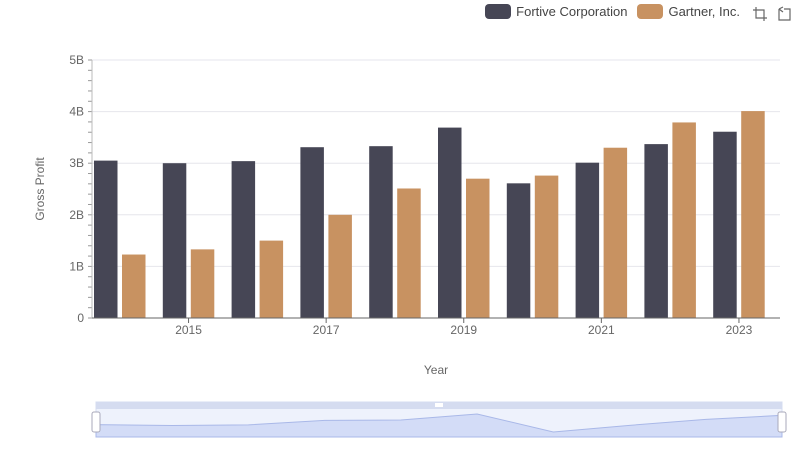 The image size is (800, 461). Describe the element at coordinates (76, 60) in the screenshot. I see `y-tick-label: 5B` at that location.